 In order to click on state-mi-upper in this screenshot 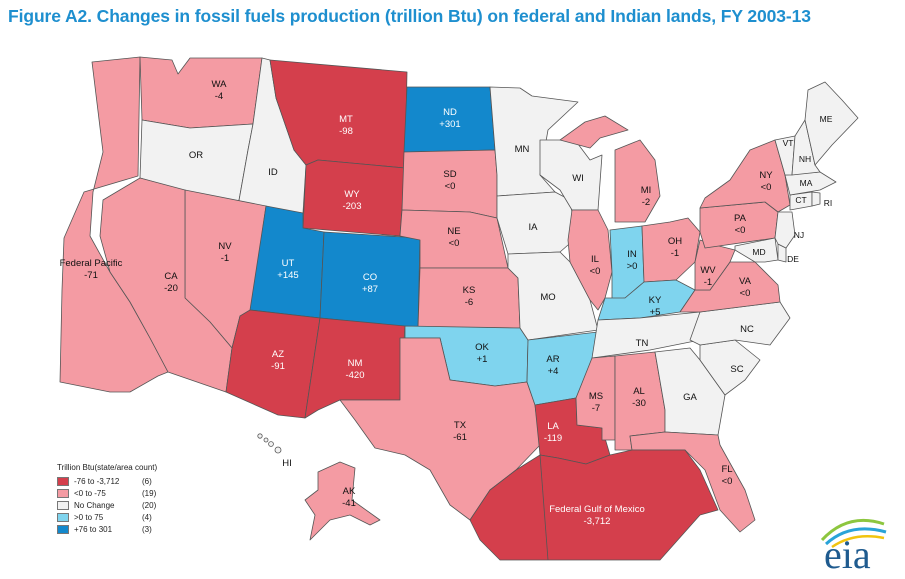, I will do `click(594, 132)`.